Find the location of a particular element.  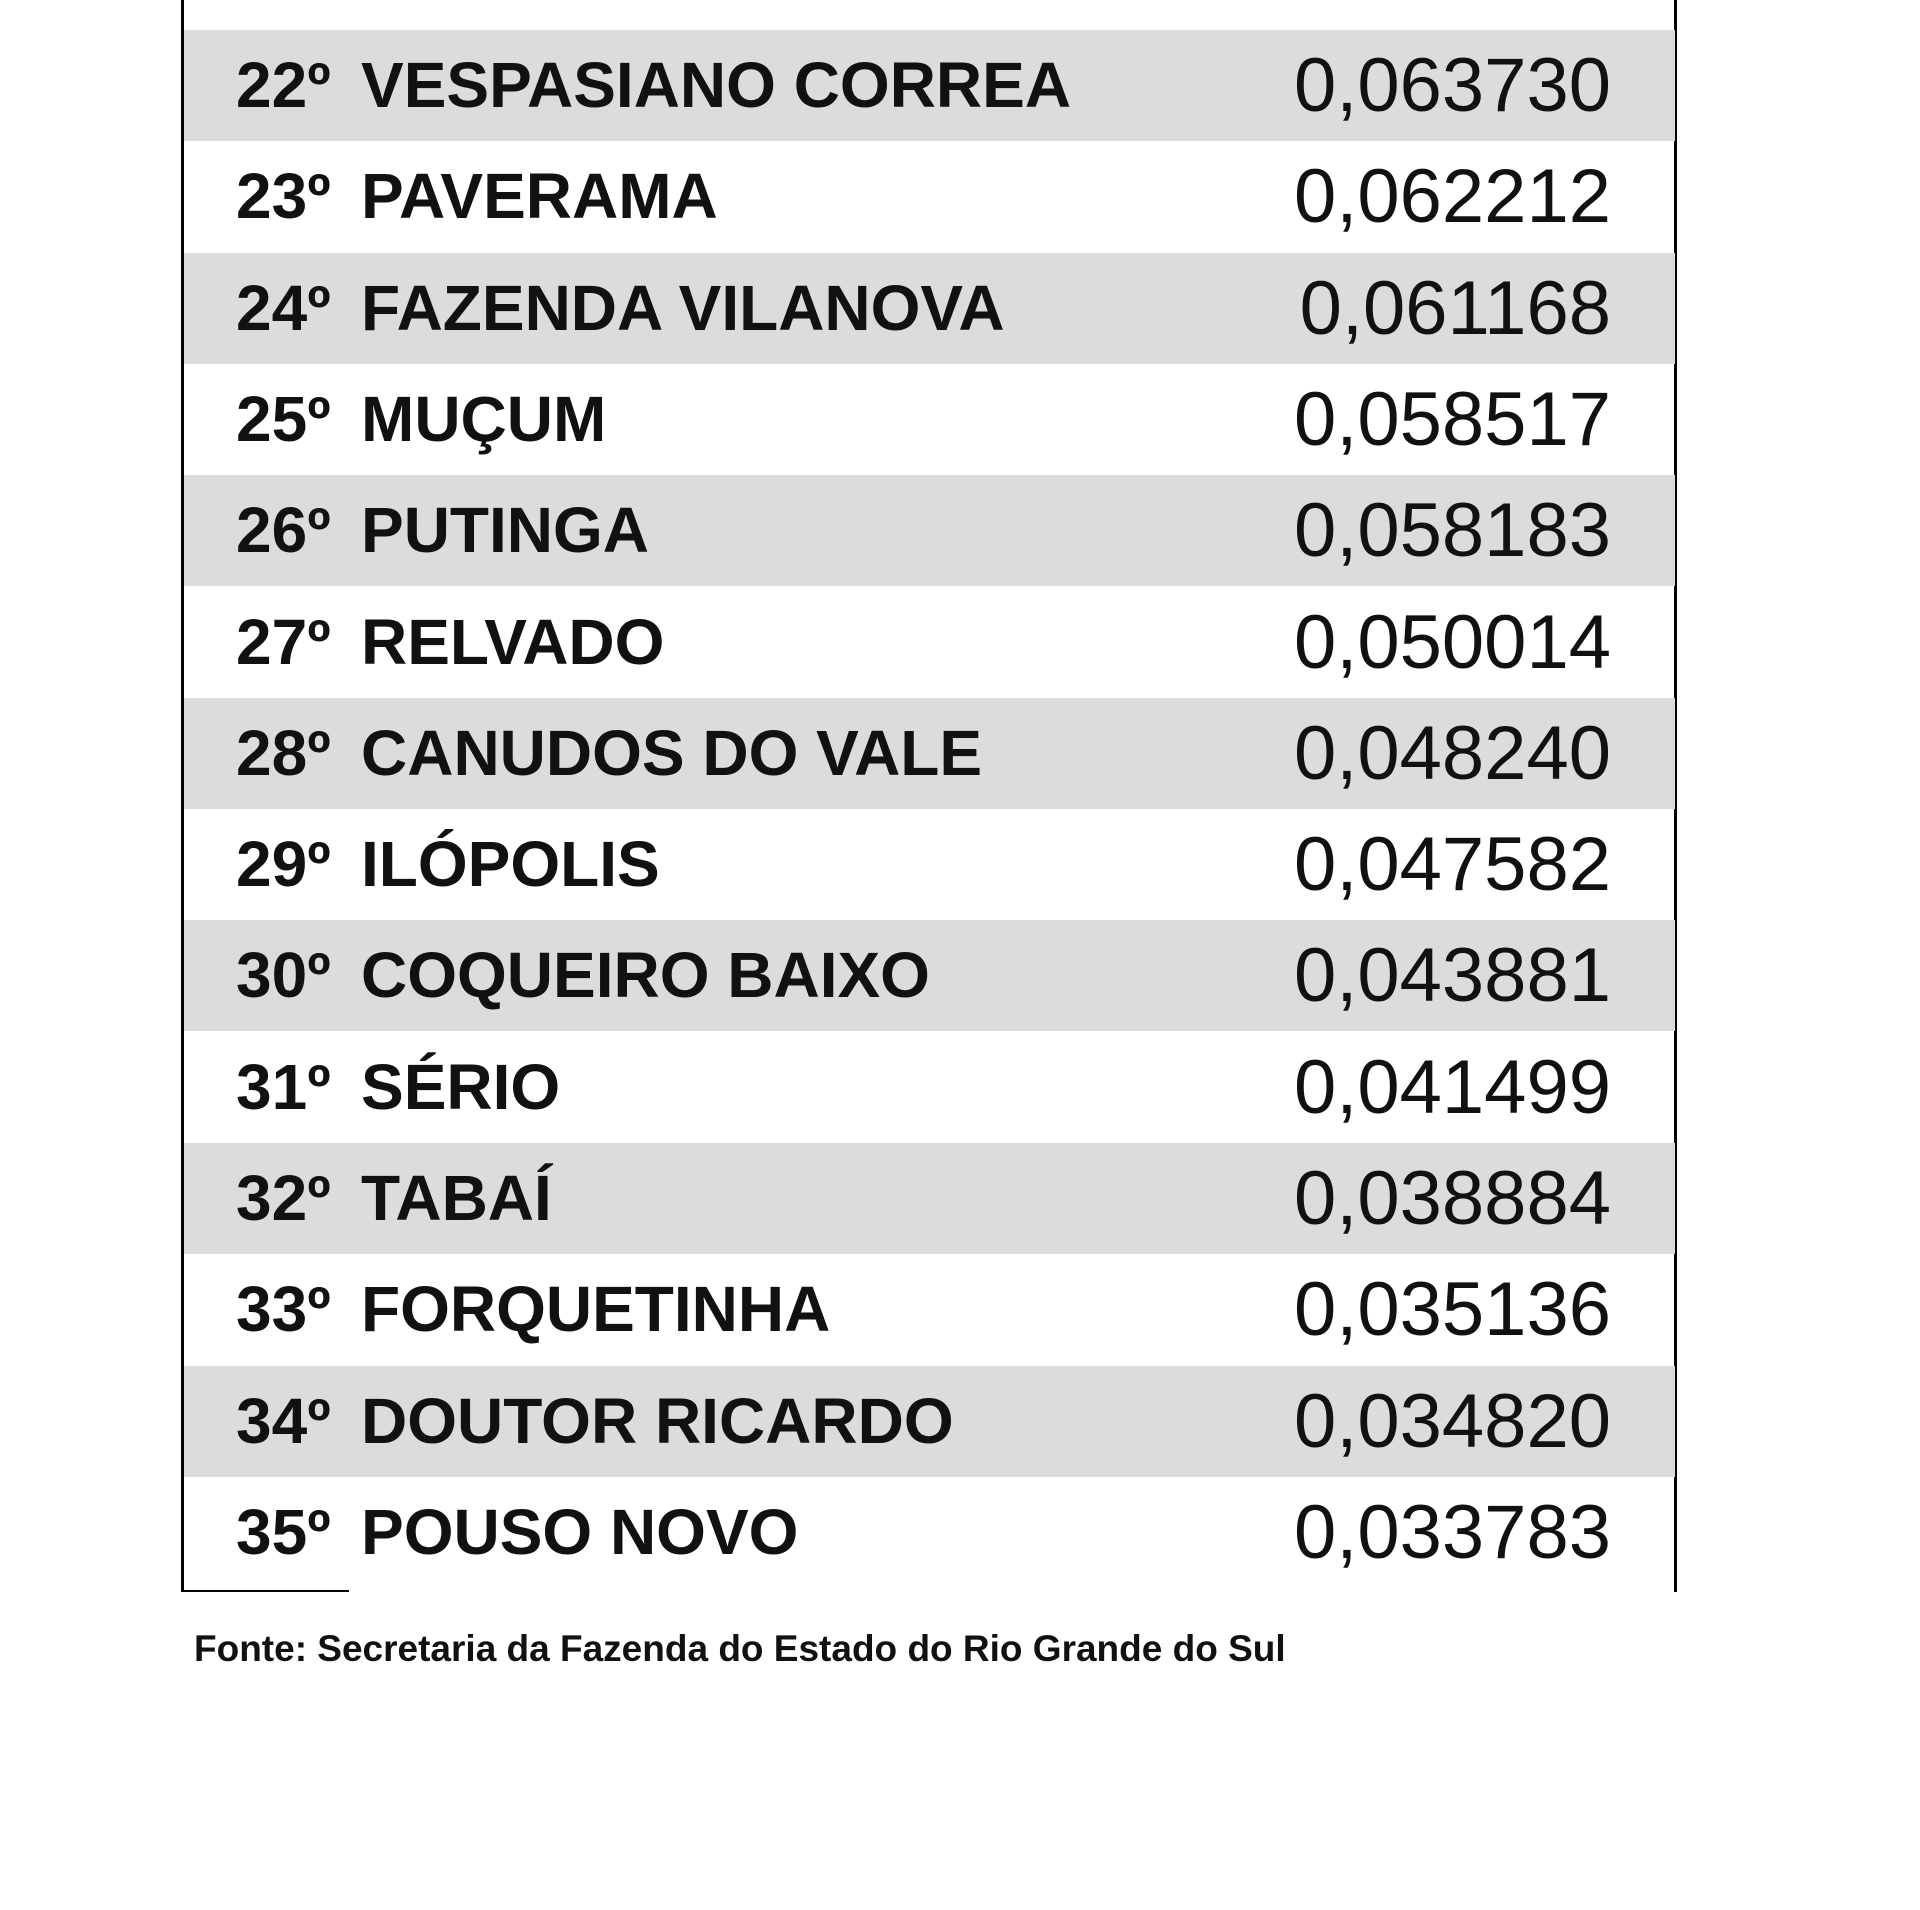

rank: 25º is located at coordinates (283, 418).